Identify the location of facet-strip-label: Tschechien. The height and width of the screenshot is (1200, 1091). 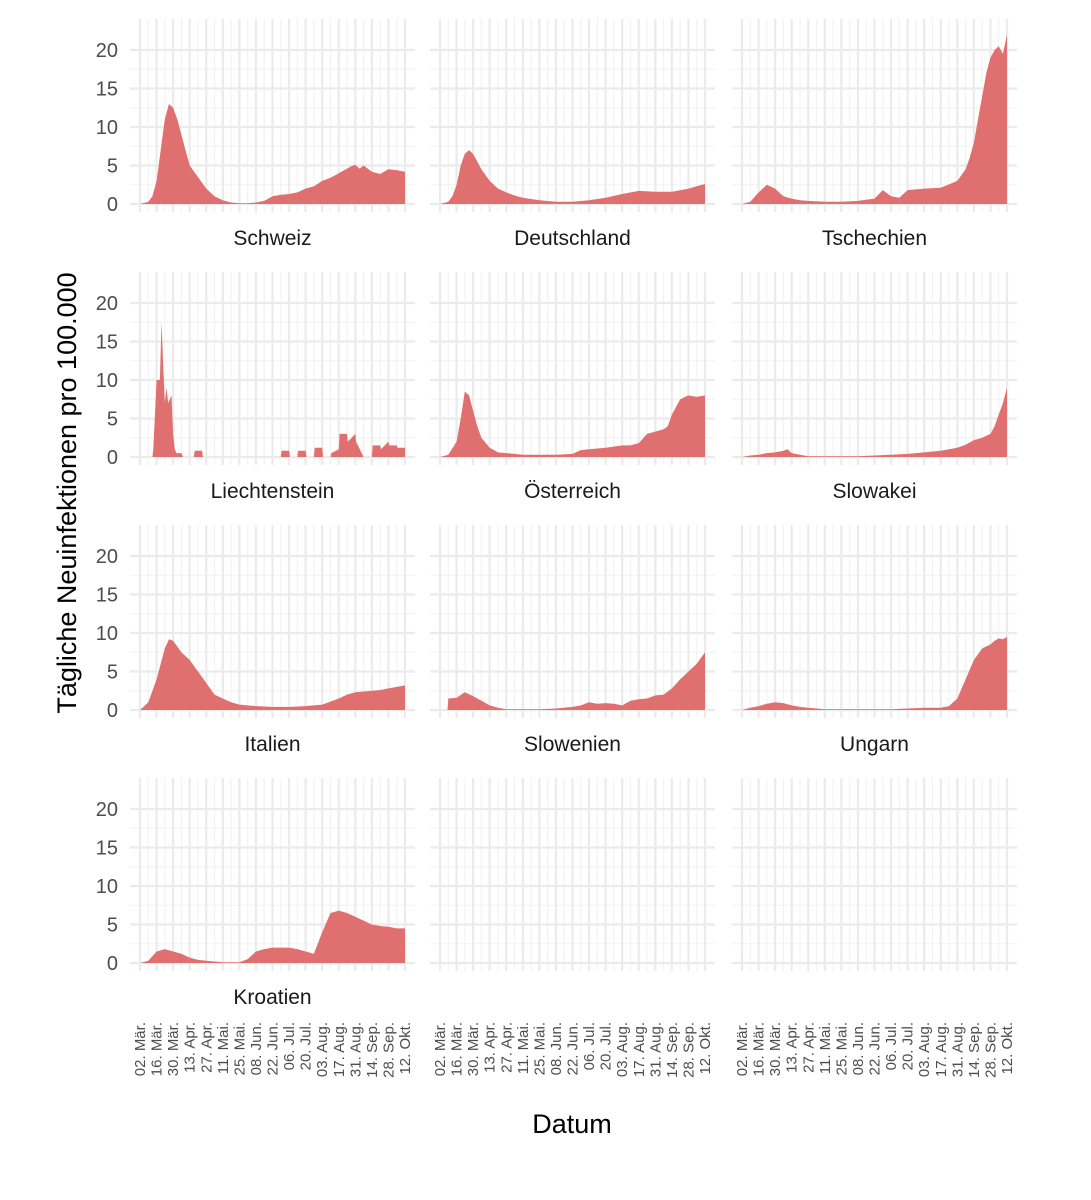
(874, 238).